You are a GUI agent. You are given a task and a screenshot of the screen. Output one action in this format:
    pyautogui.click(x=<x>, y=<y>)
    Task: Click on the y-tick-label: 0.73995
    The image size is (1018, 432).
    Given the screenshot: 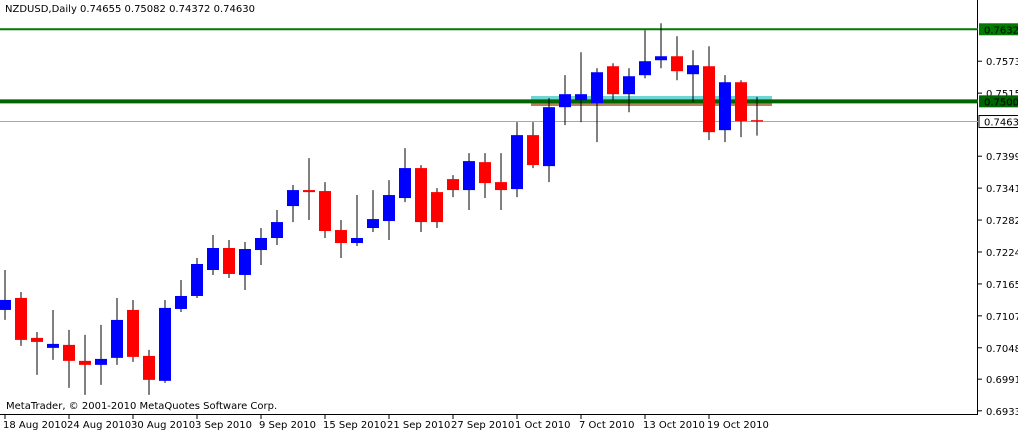 What is the action you would take?
    pyautogui.click(x=1002, y=157)
    